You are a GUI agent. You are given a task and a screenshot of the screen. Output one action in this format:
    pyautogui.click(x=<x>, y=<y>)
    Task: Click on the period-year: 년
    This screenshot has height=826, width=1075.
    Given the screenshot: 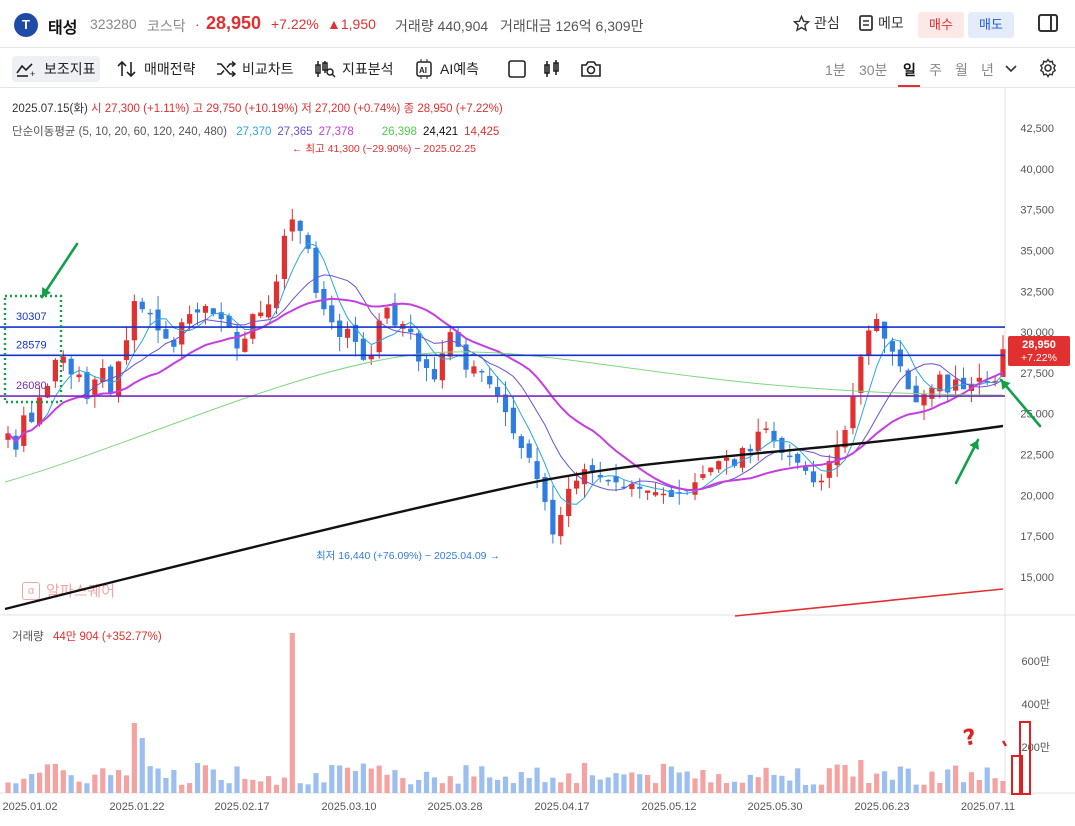 What is the action you would take?
    pyautogui.click(x=987, y=70)
    